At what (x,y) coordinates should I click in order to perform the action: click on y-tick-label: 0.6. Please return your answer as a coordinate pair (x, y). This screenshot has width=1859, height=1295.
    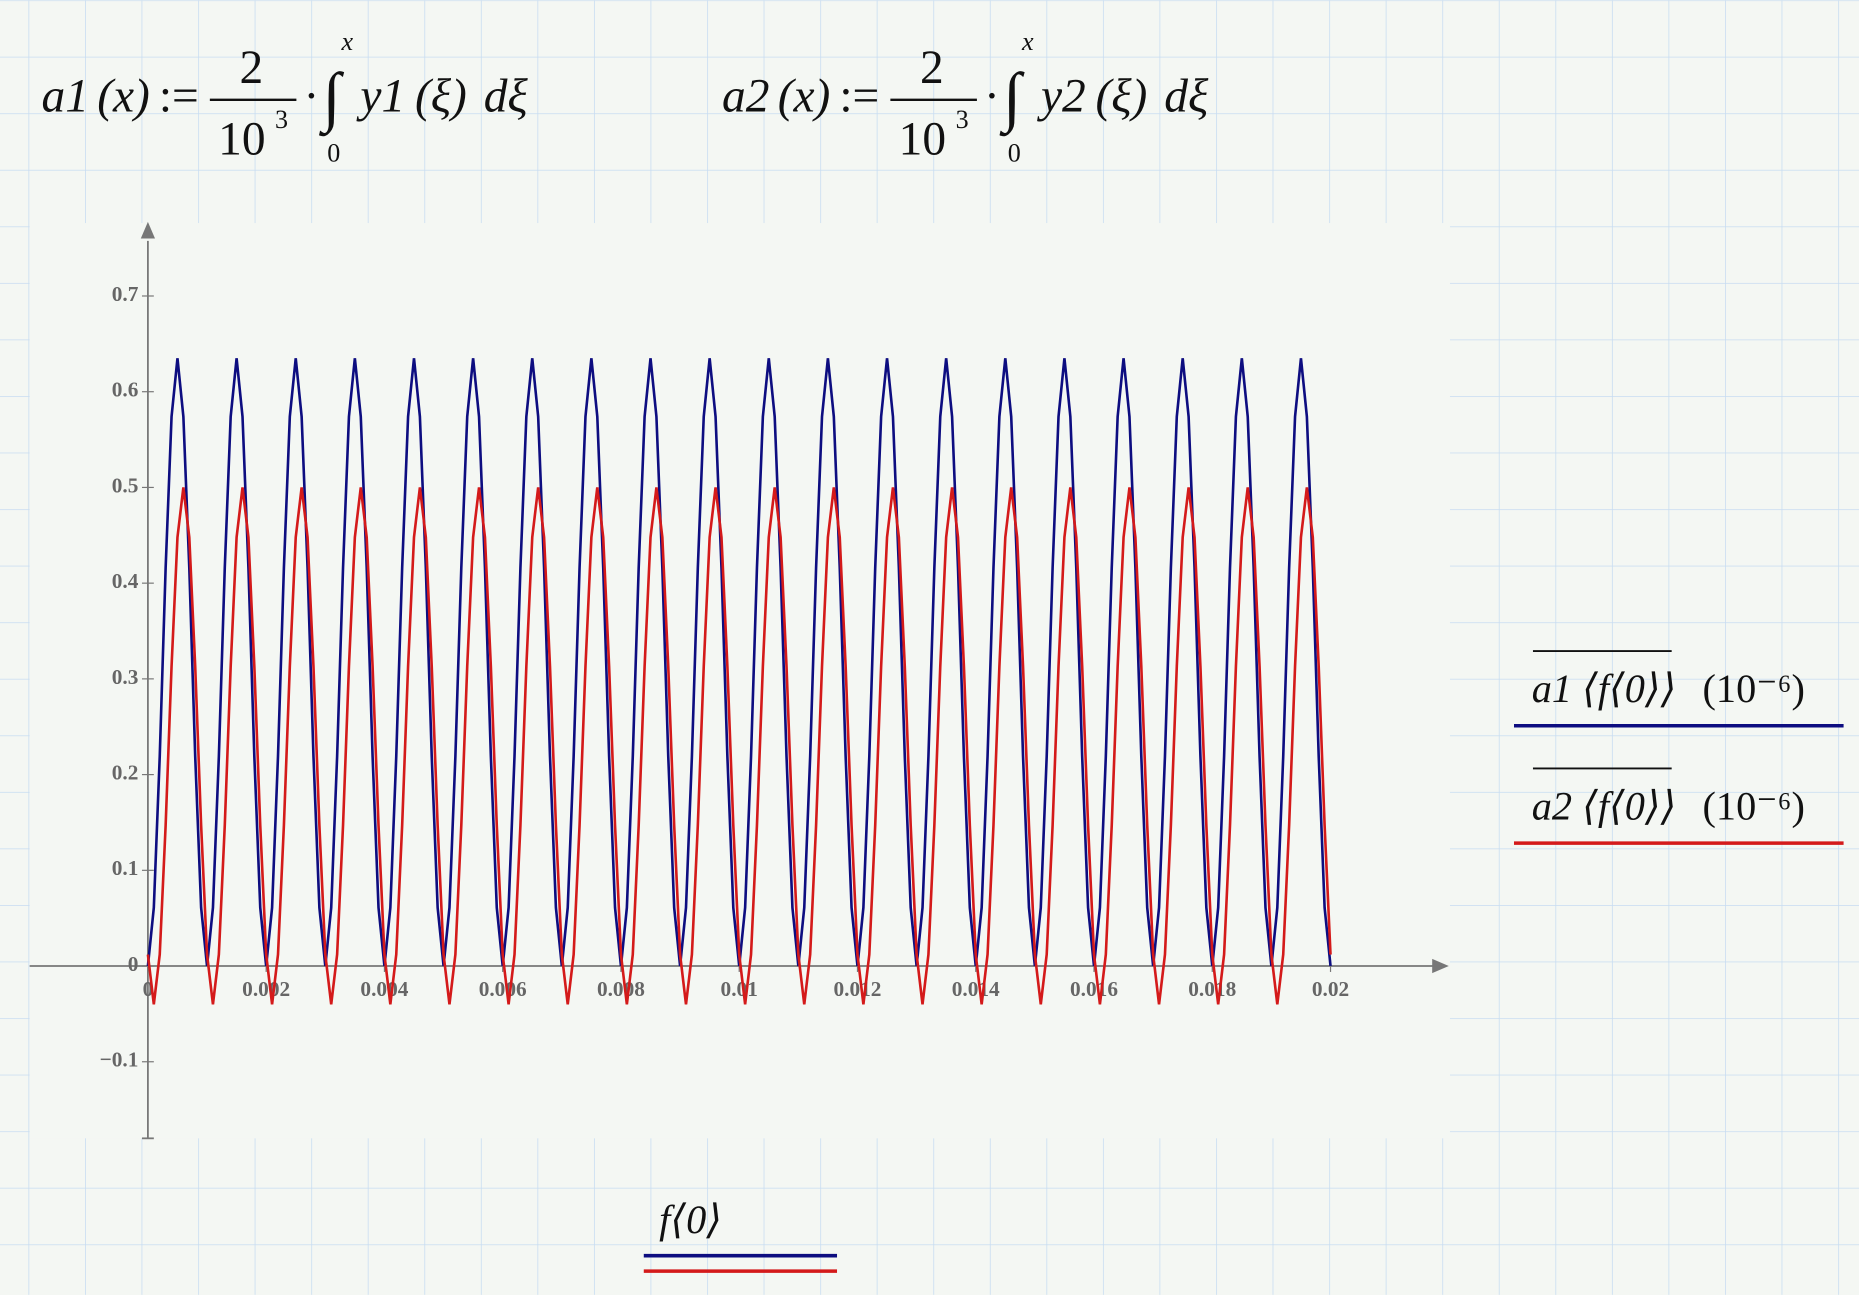
    Looking at the image, I should click on (125, 390).